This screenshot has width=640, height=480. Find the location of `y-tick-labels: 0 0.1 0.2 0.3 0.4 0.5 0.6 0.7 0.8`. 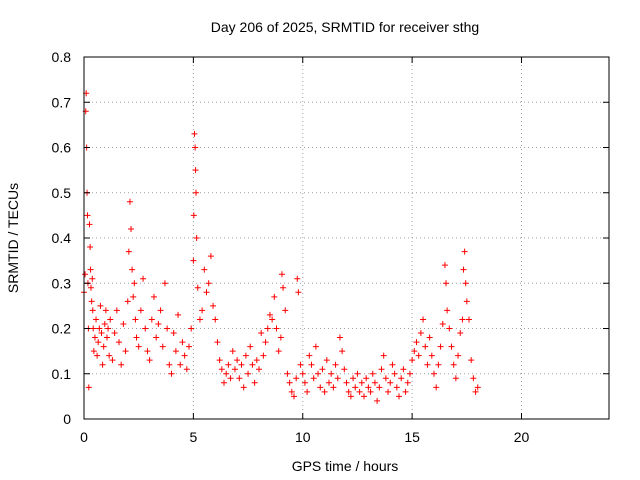

y-tick-labels: 0 0.1 0.2 0.3 0.4 0.5 0.6 0.7 0.8 is located at coordinates (62, 238).